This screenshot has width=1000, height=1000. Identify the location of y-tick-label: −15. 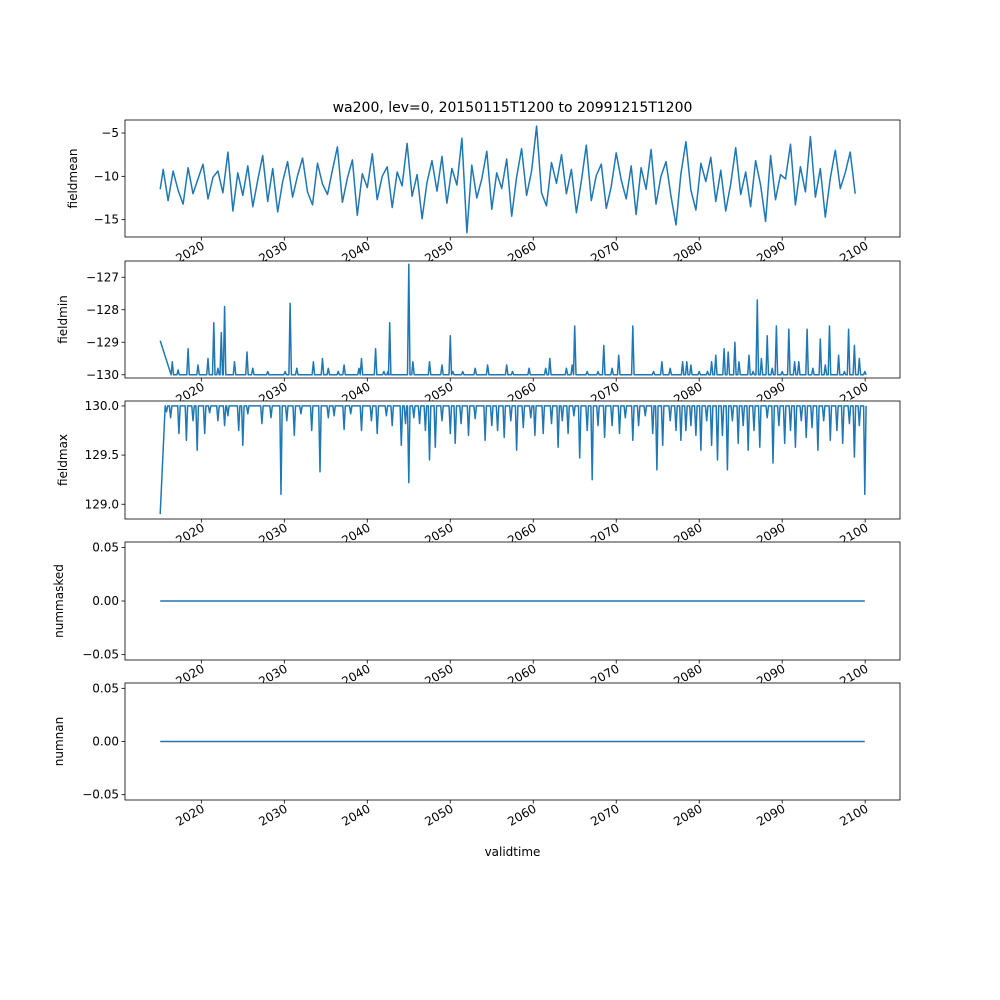
(106, 220).